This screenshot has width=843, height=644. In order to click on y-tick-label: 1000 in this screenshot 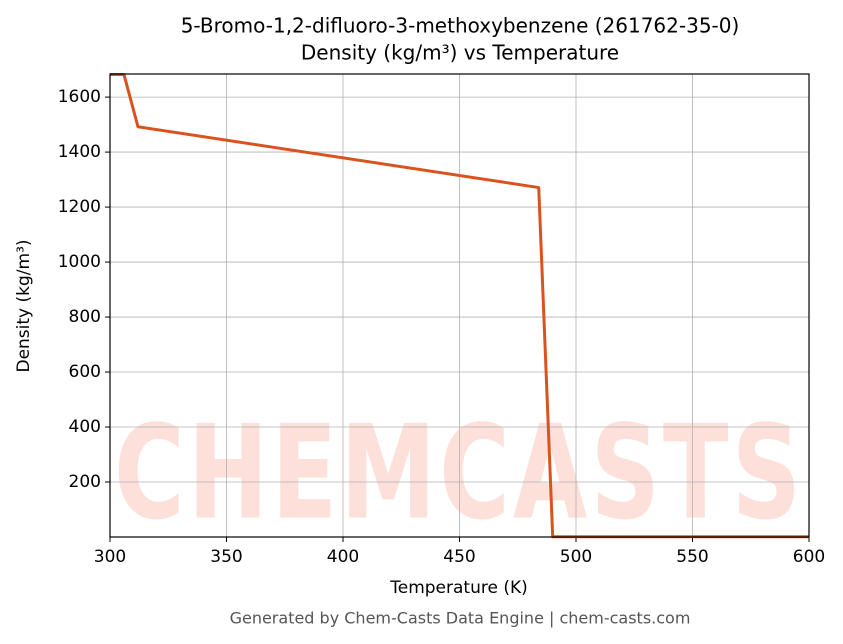, I will do `click(79, 262)`.